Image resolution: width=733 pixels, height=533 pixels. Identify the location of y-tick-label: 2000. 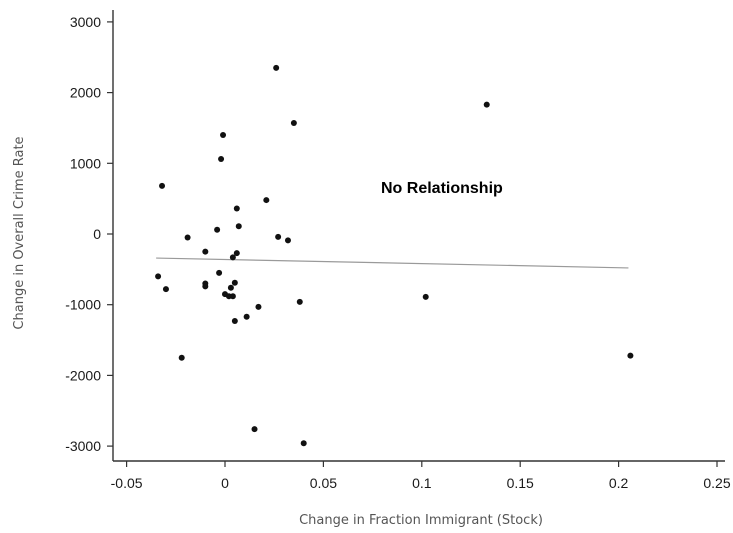
(85, 93).